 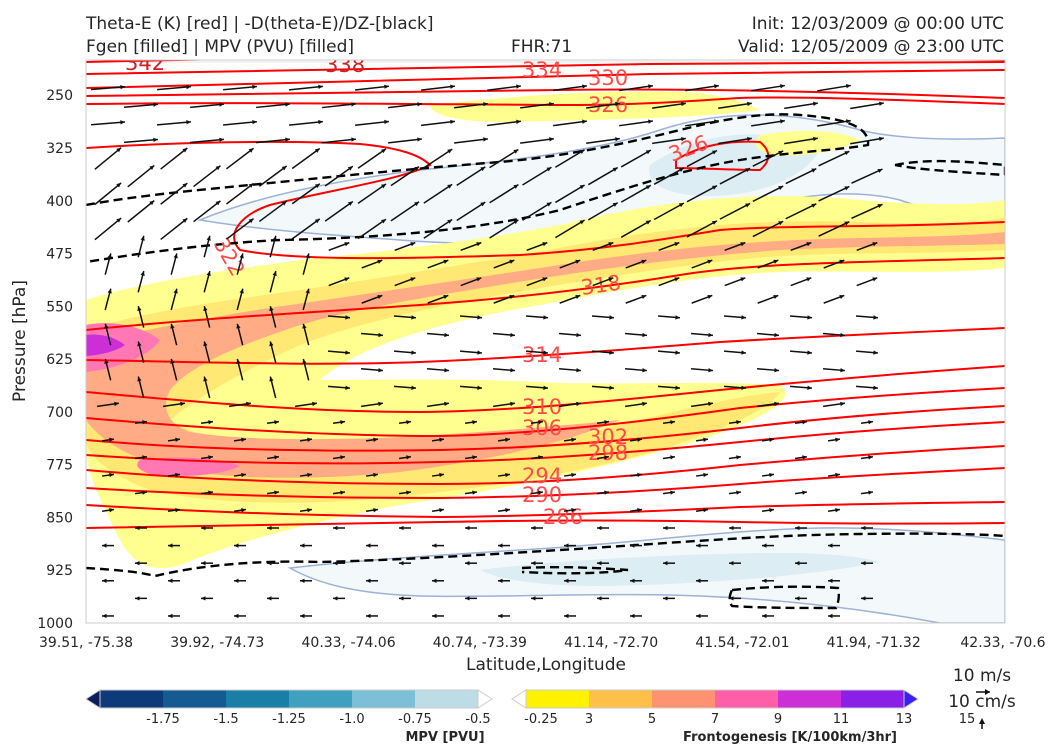 I want to click on colorbar-tick-label: 15, so click(x=967, y=719).